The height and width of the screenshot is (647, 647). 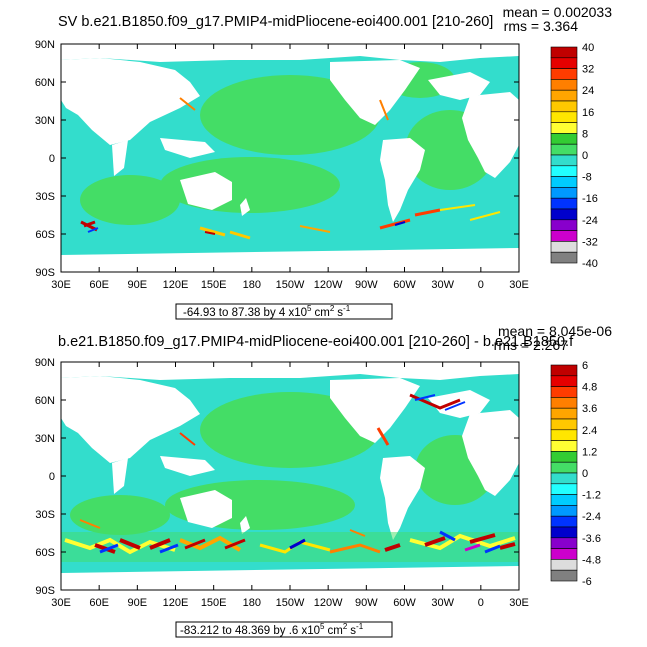 I want to click on panel-1-colorbar: 40 32 24 16 8 0 -8 -16 -24 -32 -40, so click(x=574, y=156).